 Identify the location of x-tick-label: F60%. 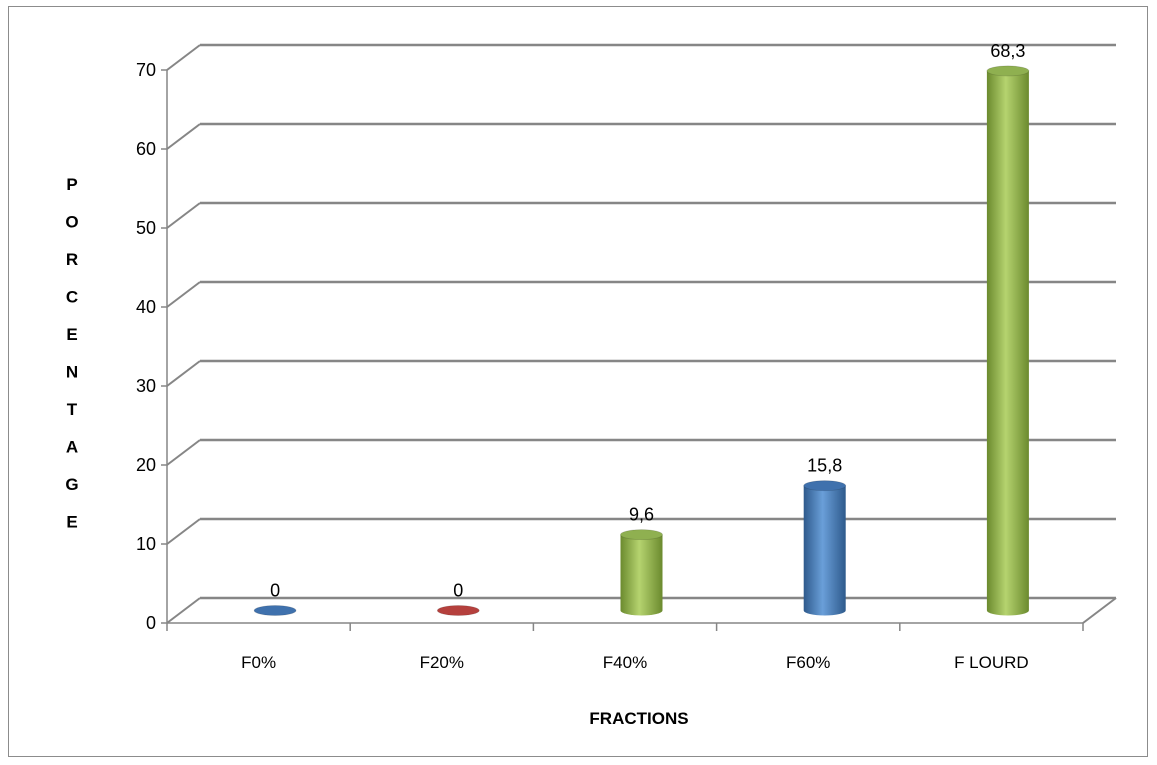
(808, 662).